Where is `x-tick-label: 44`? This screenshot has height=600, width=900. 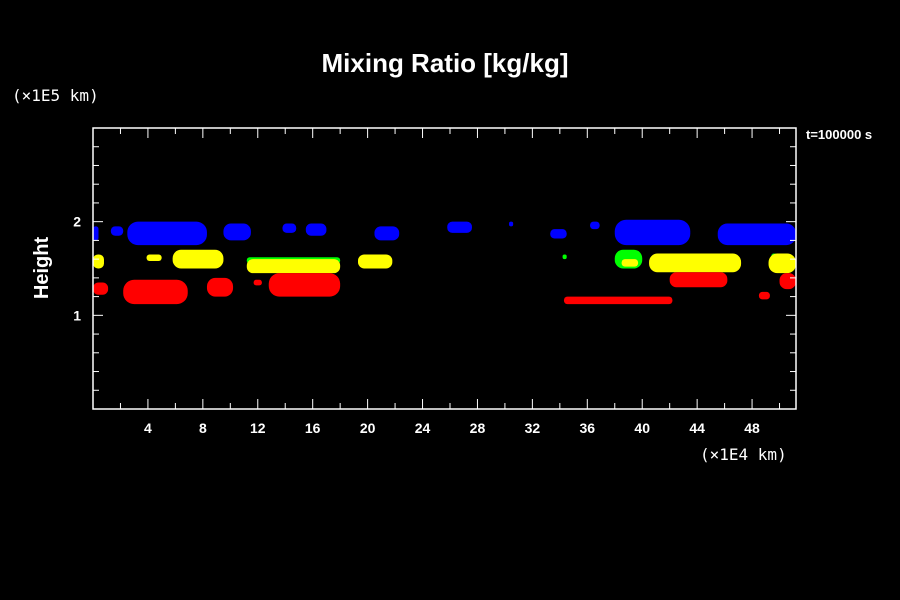
x-tick-label: 44 is located at coordinates (697, 428).